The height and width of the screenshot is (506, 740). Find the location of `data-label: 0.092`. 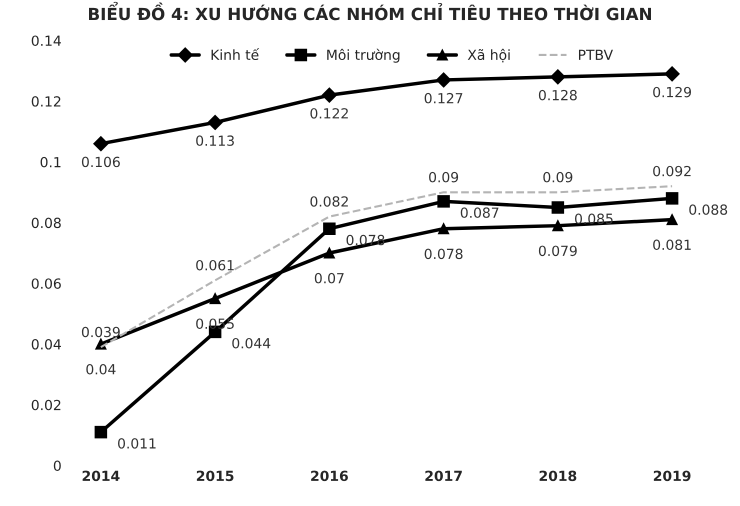

data-label: 0.092 is located at coordinates (672, 171).